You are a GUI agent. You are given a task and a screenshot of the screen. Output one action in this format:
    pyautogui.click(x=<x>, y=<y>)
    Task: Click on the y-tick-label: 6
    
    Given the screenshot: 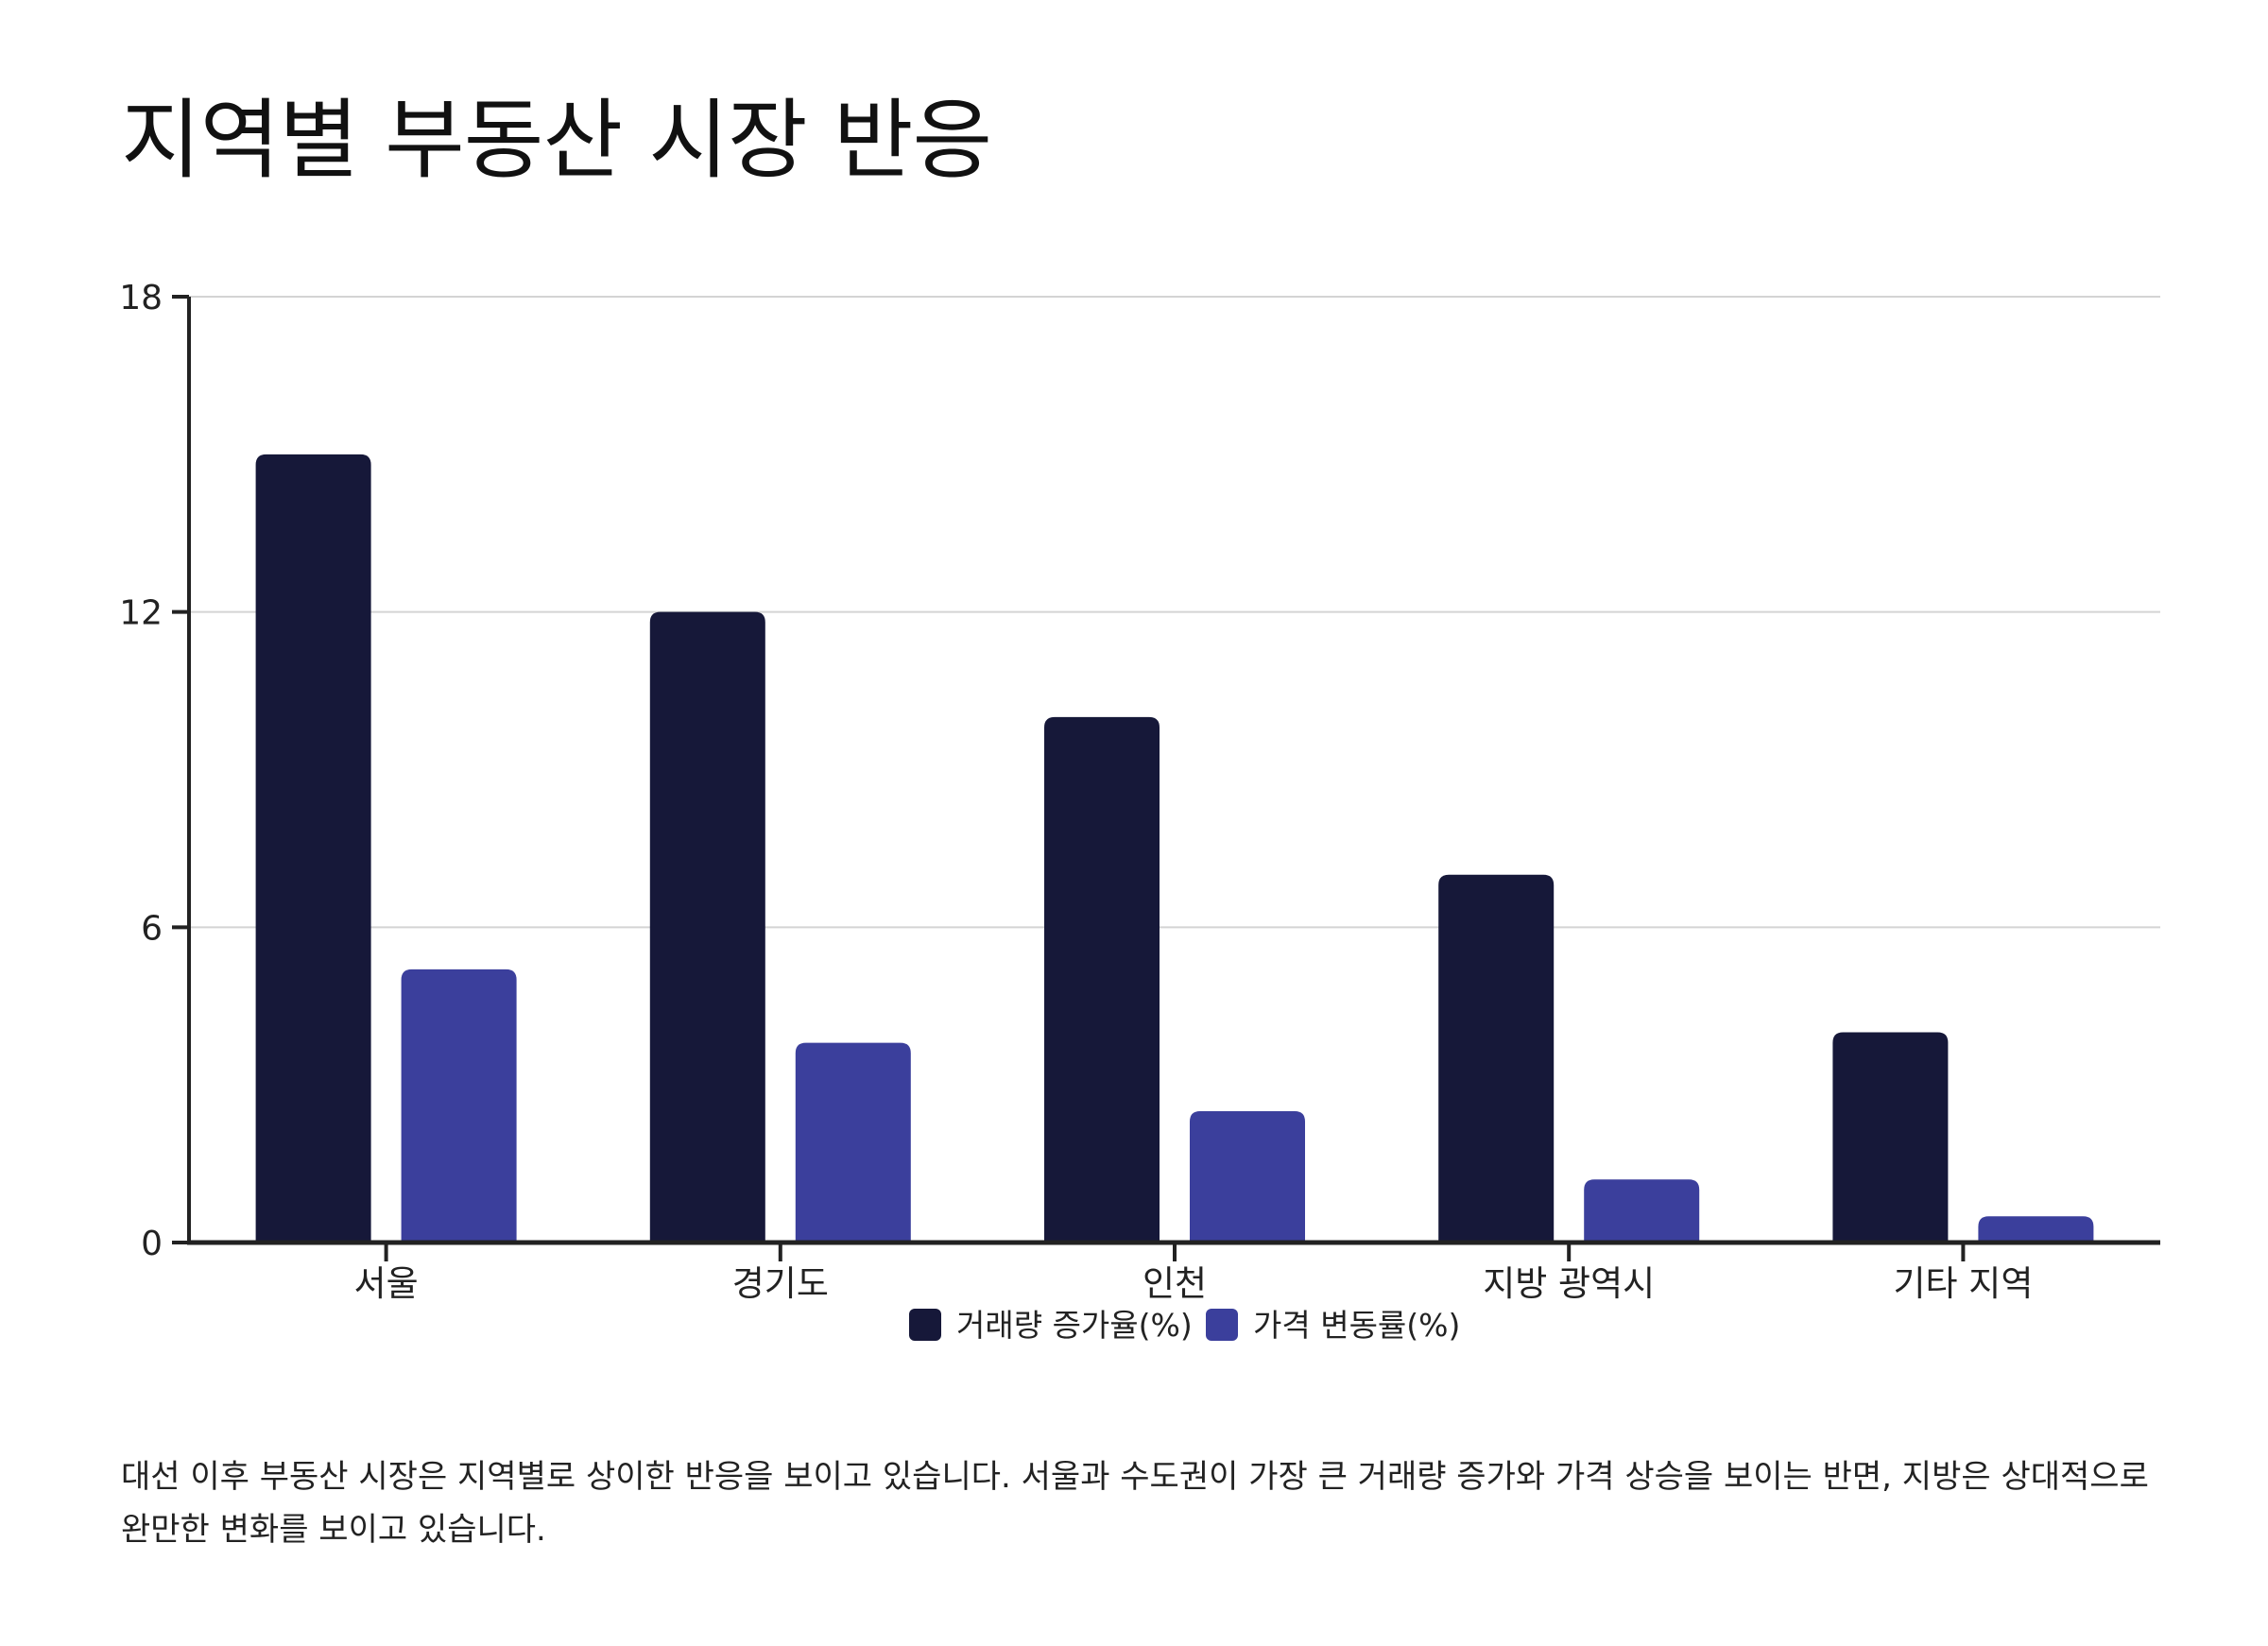 What is the action you would take?
    pyautogui.click(x=152, y=928)
    